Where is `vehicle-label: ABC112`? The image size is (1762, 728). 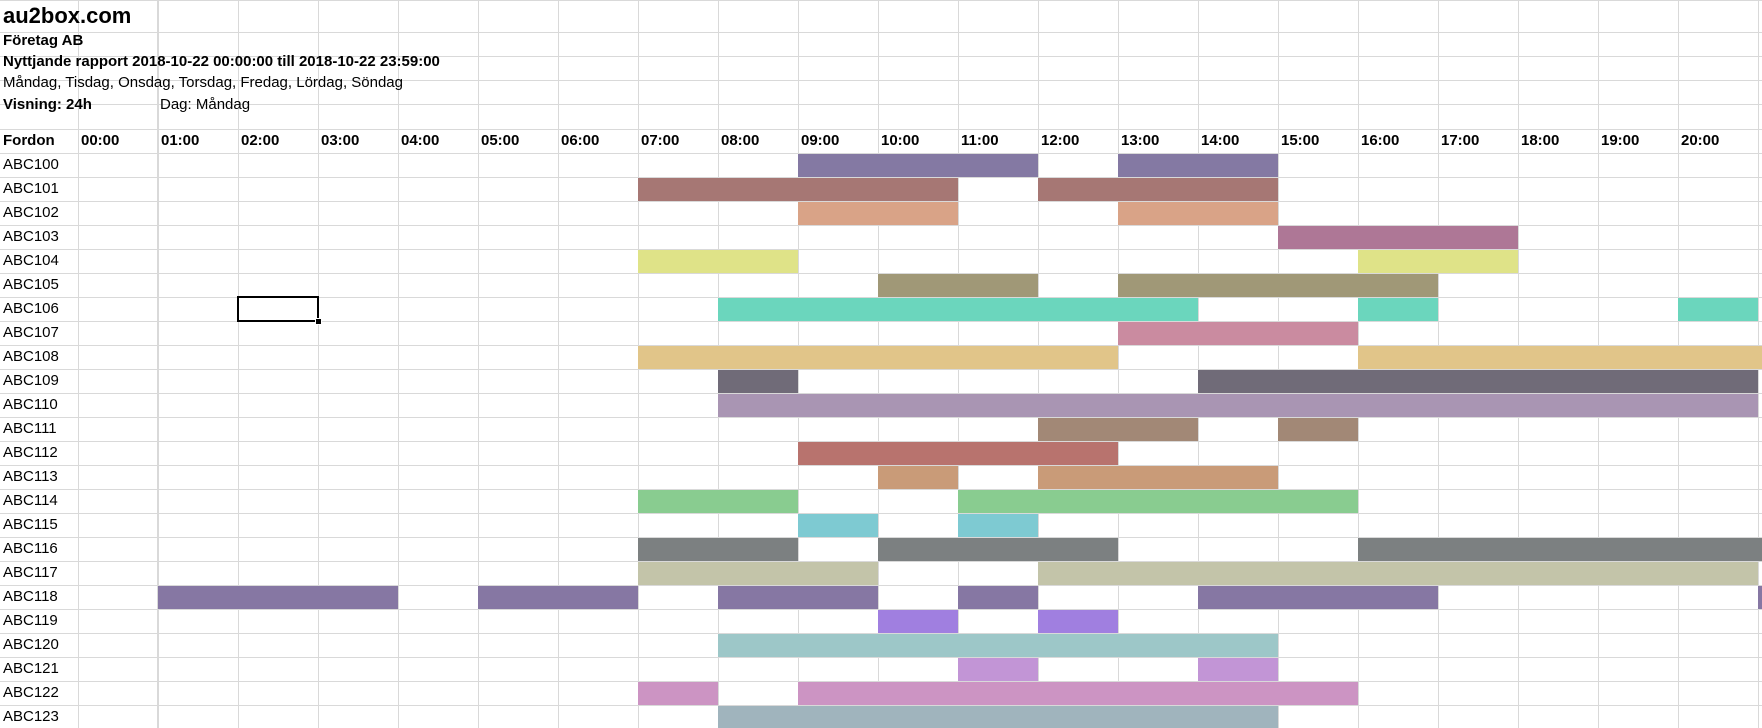 vehicle-label: ABC112 is located at coordinates (30, 452).